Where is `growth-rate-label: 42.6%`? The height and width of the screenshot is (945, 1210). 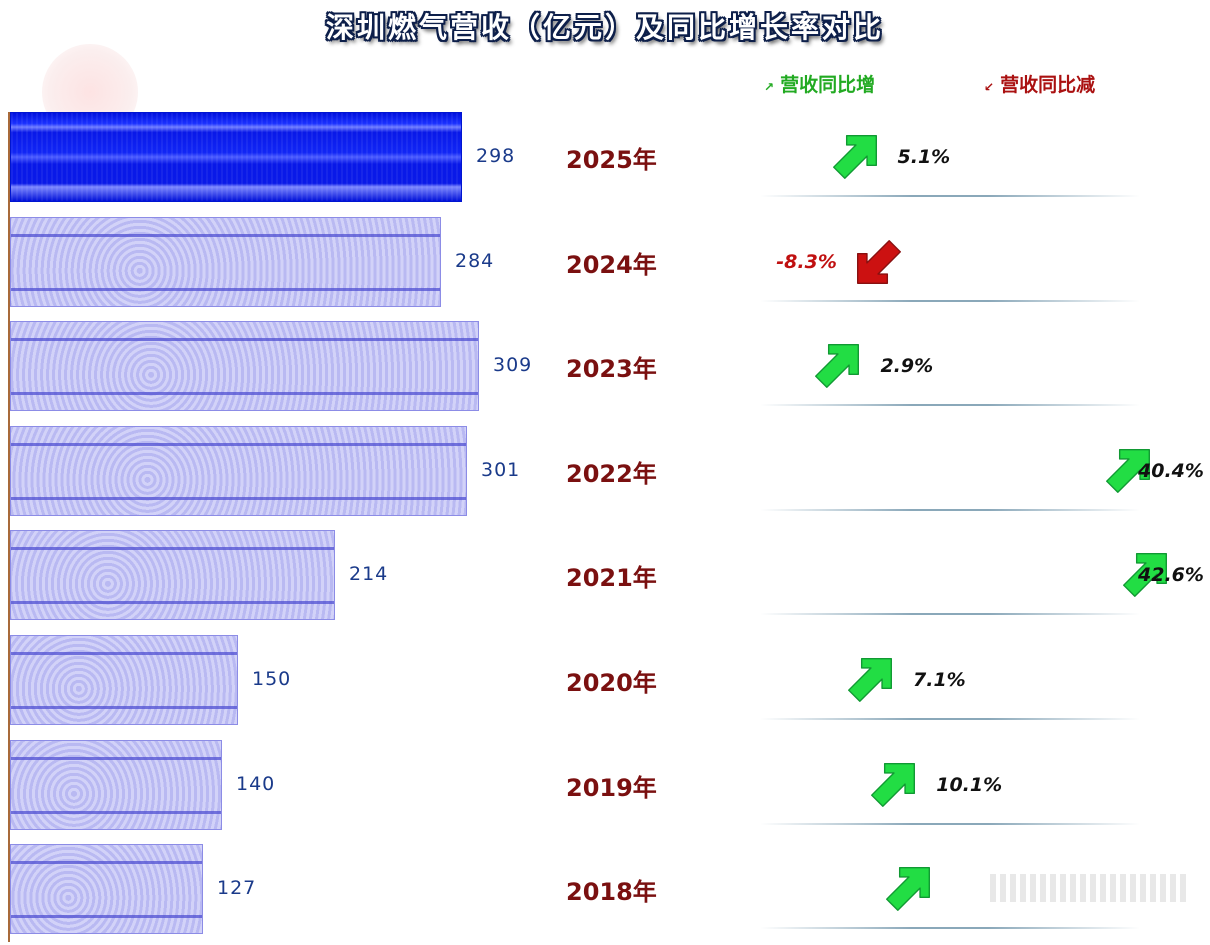
growth-rate-label: 42.6% is located at coordinates (1171, 575).